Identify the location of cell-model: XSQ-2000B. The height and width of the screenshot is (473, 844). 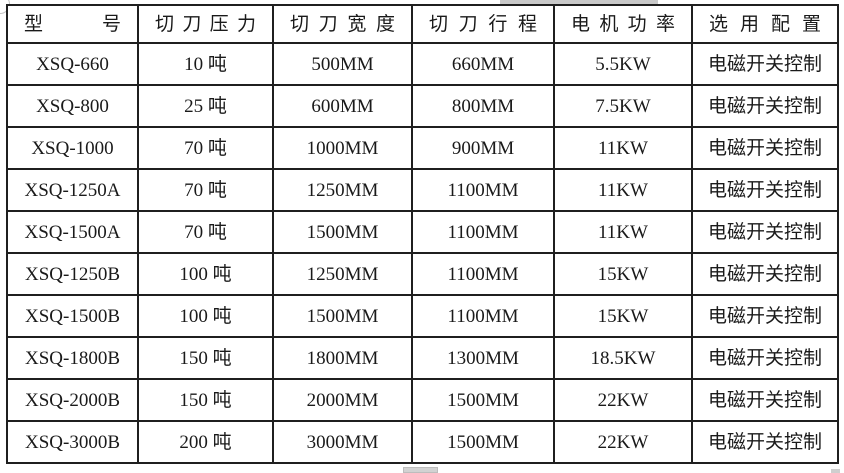
(72, 400).